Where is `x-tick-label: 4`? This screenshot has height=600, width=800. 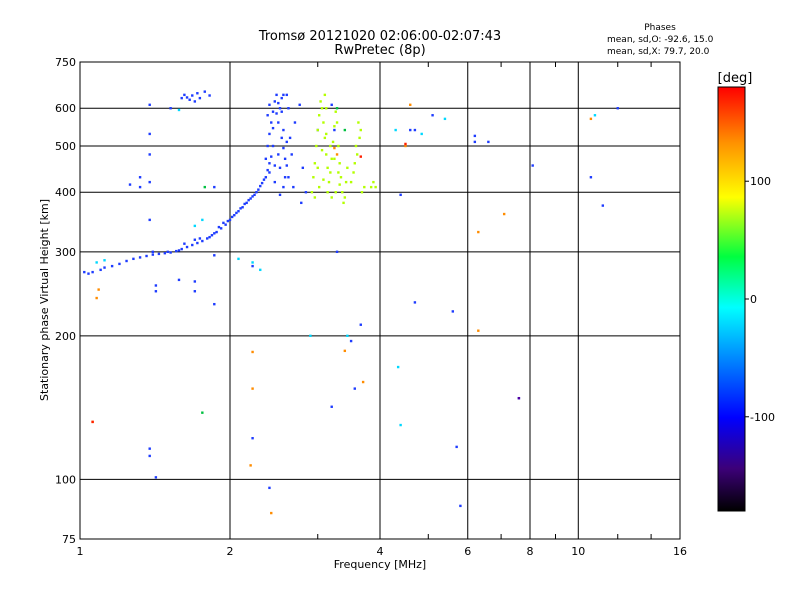
x-tick-label: 4 is located at coordinates (380, 551).